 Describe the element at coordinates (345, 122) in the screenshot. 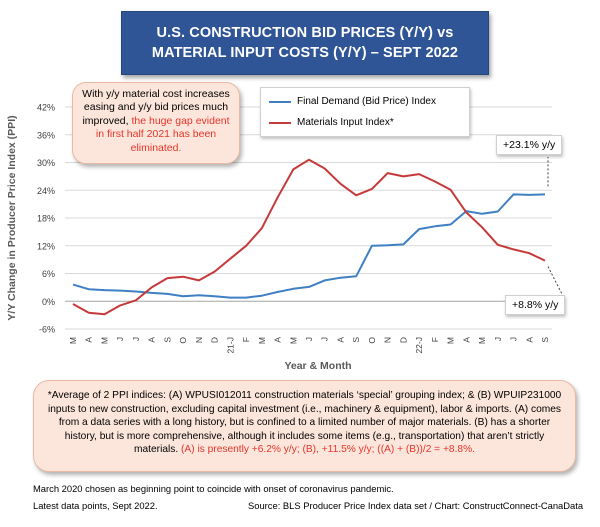

I see `legend-label-material: Materials Input Index*` at that location.